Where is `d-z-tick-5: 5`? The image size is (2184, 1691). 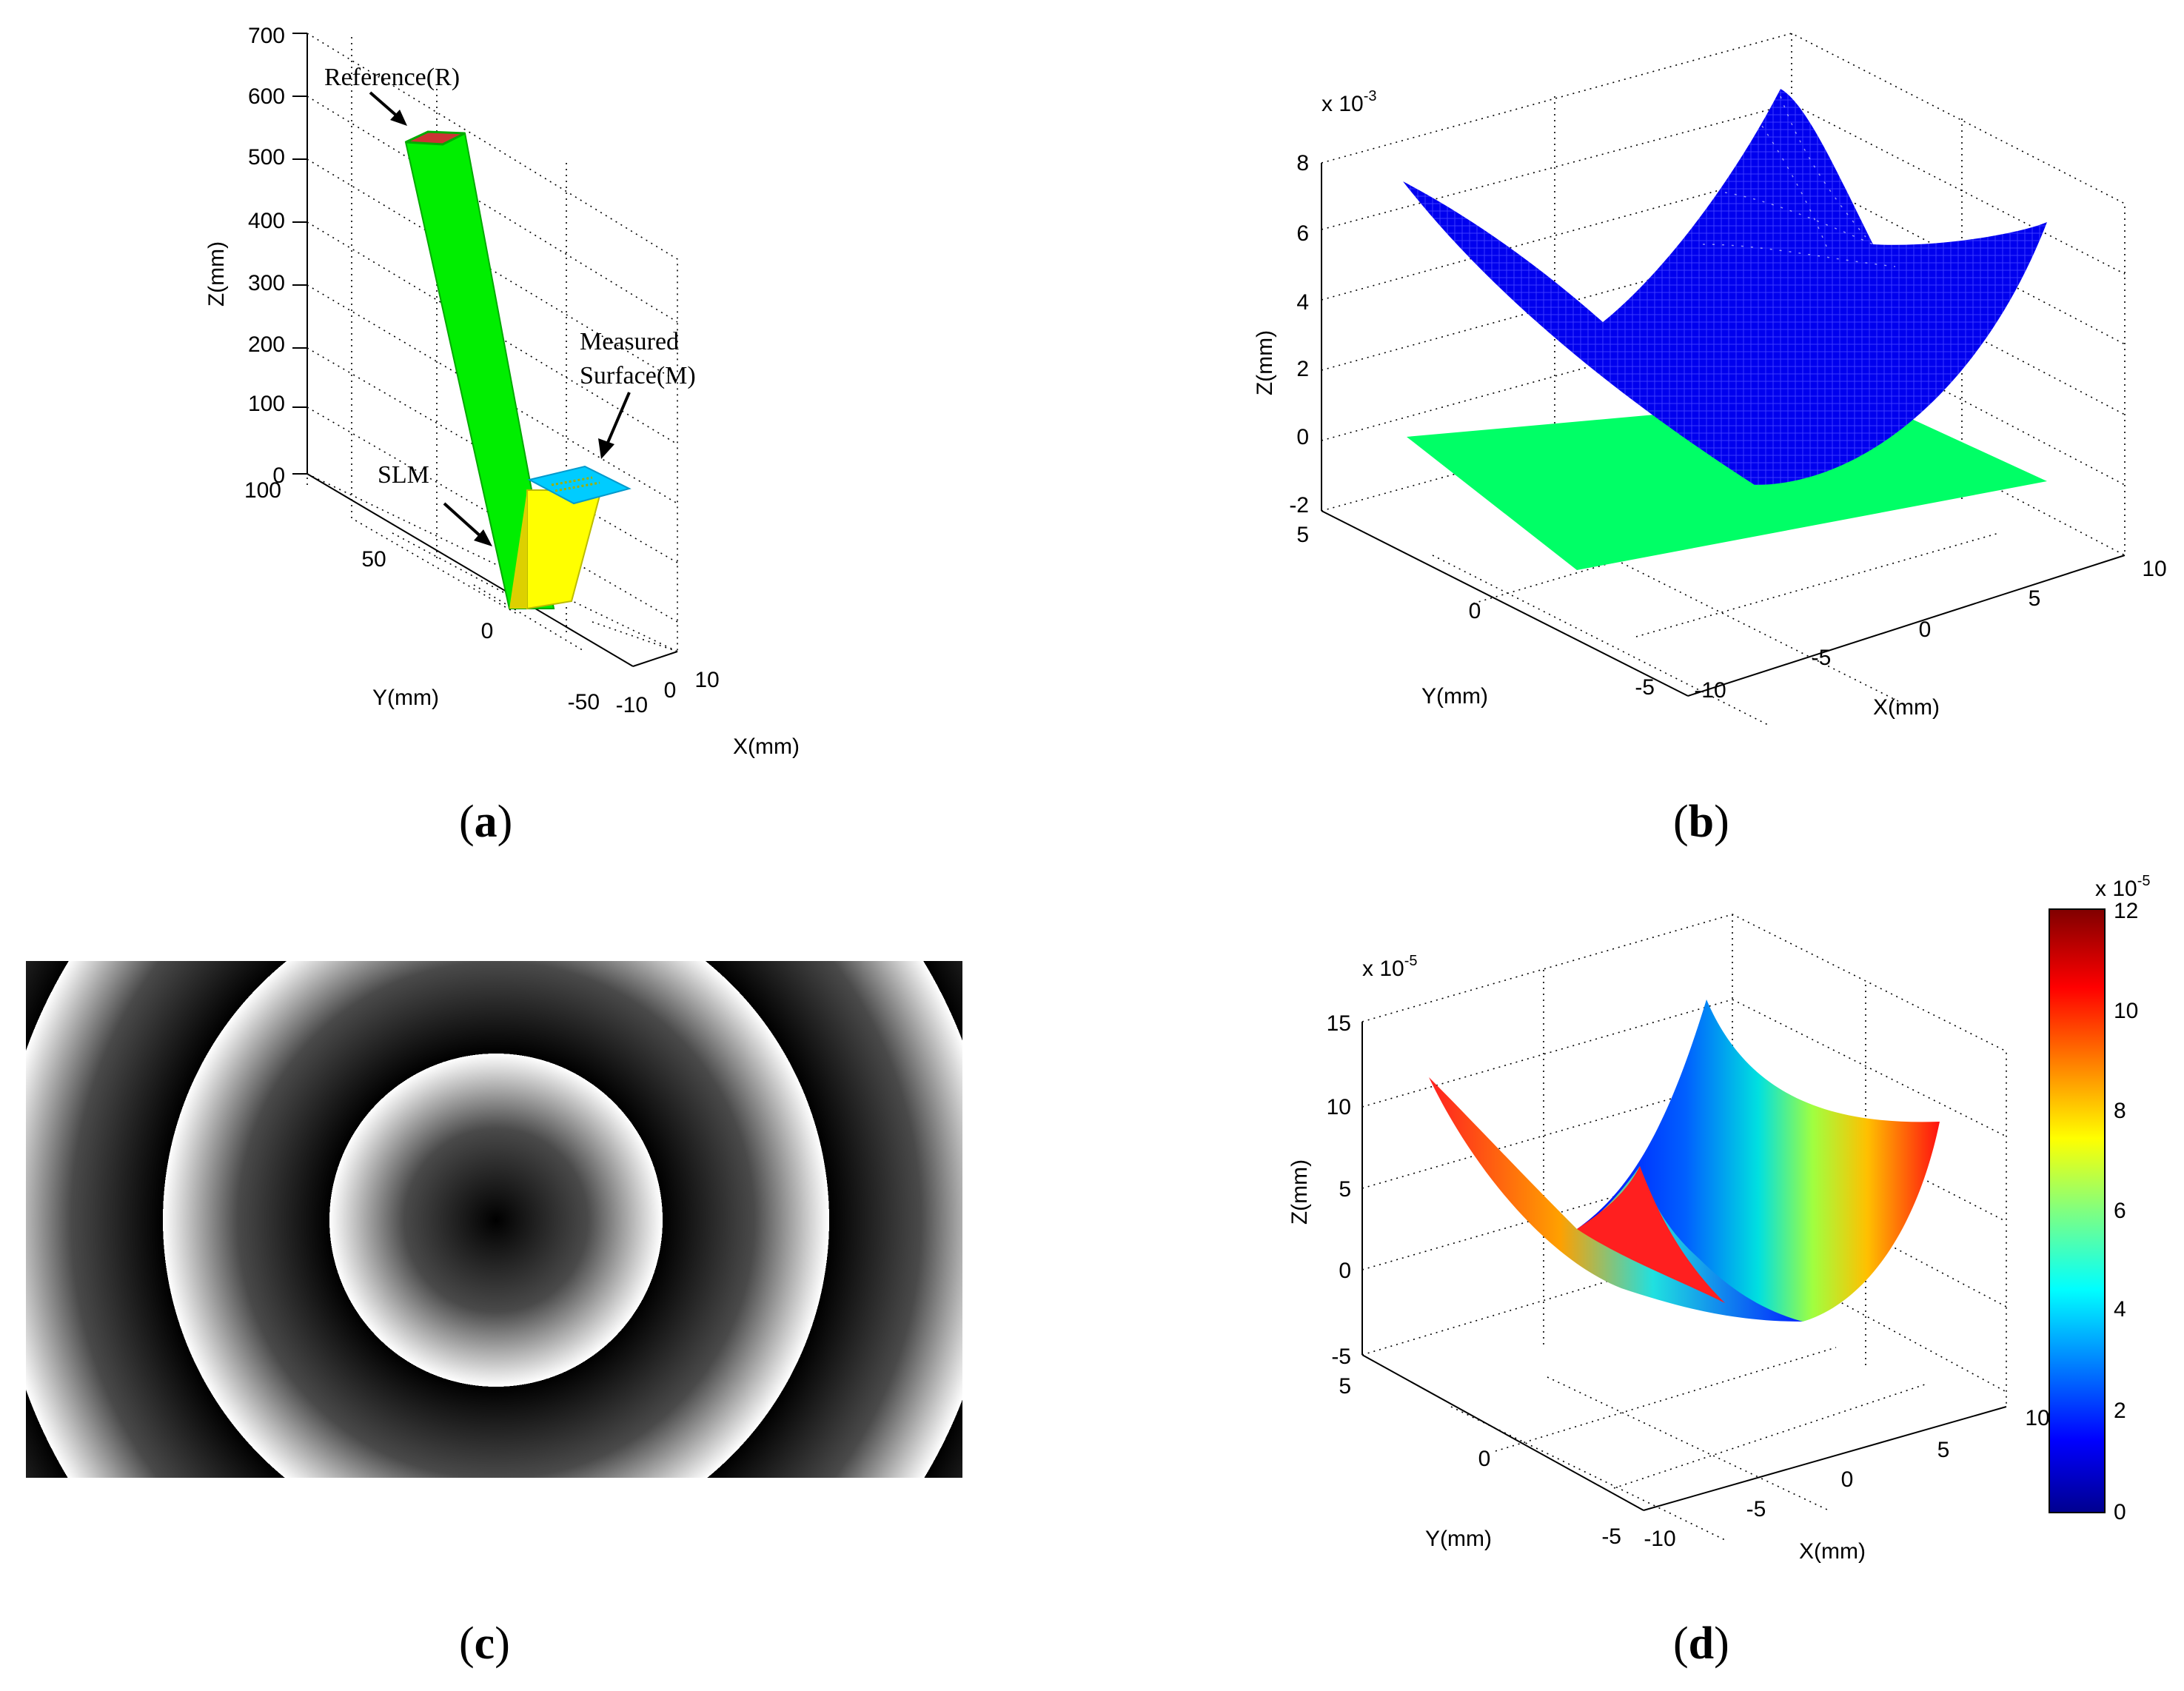 d-z-tick-5: 5 is located at coordinates (1345, 1189).